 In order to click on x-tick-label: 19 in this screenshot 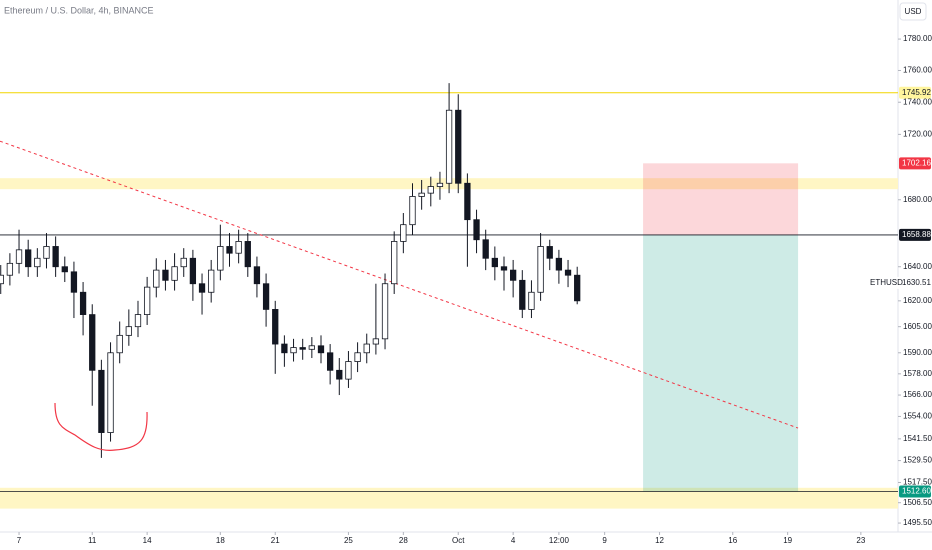, I will do `click(787, 540)`.